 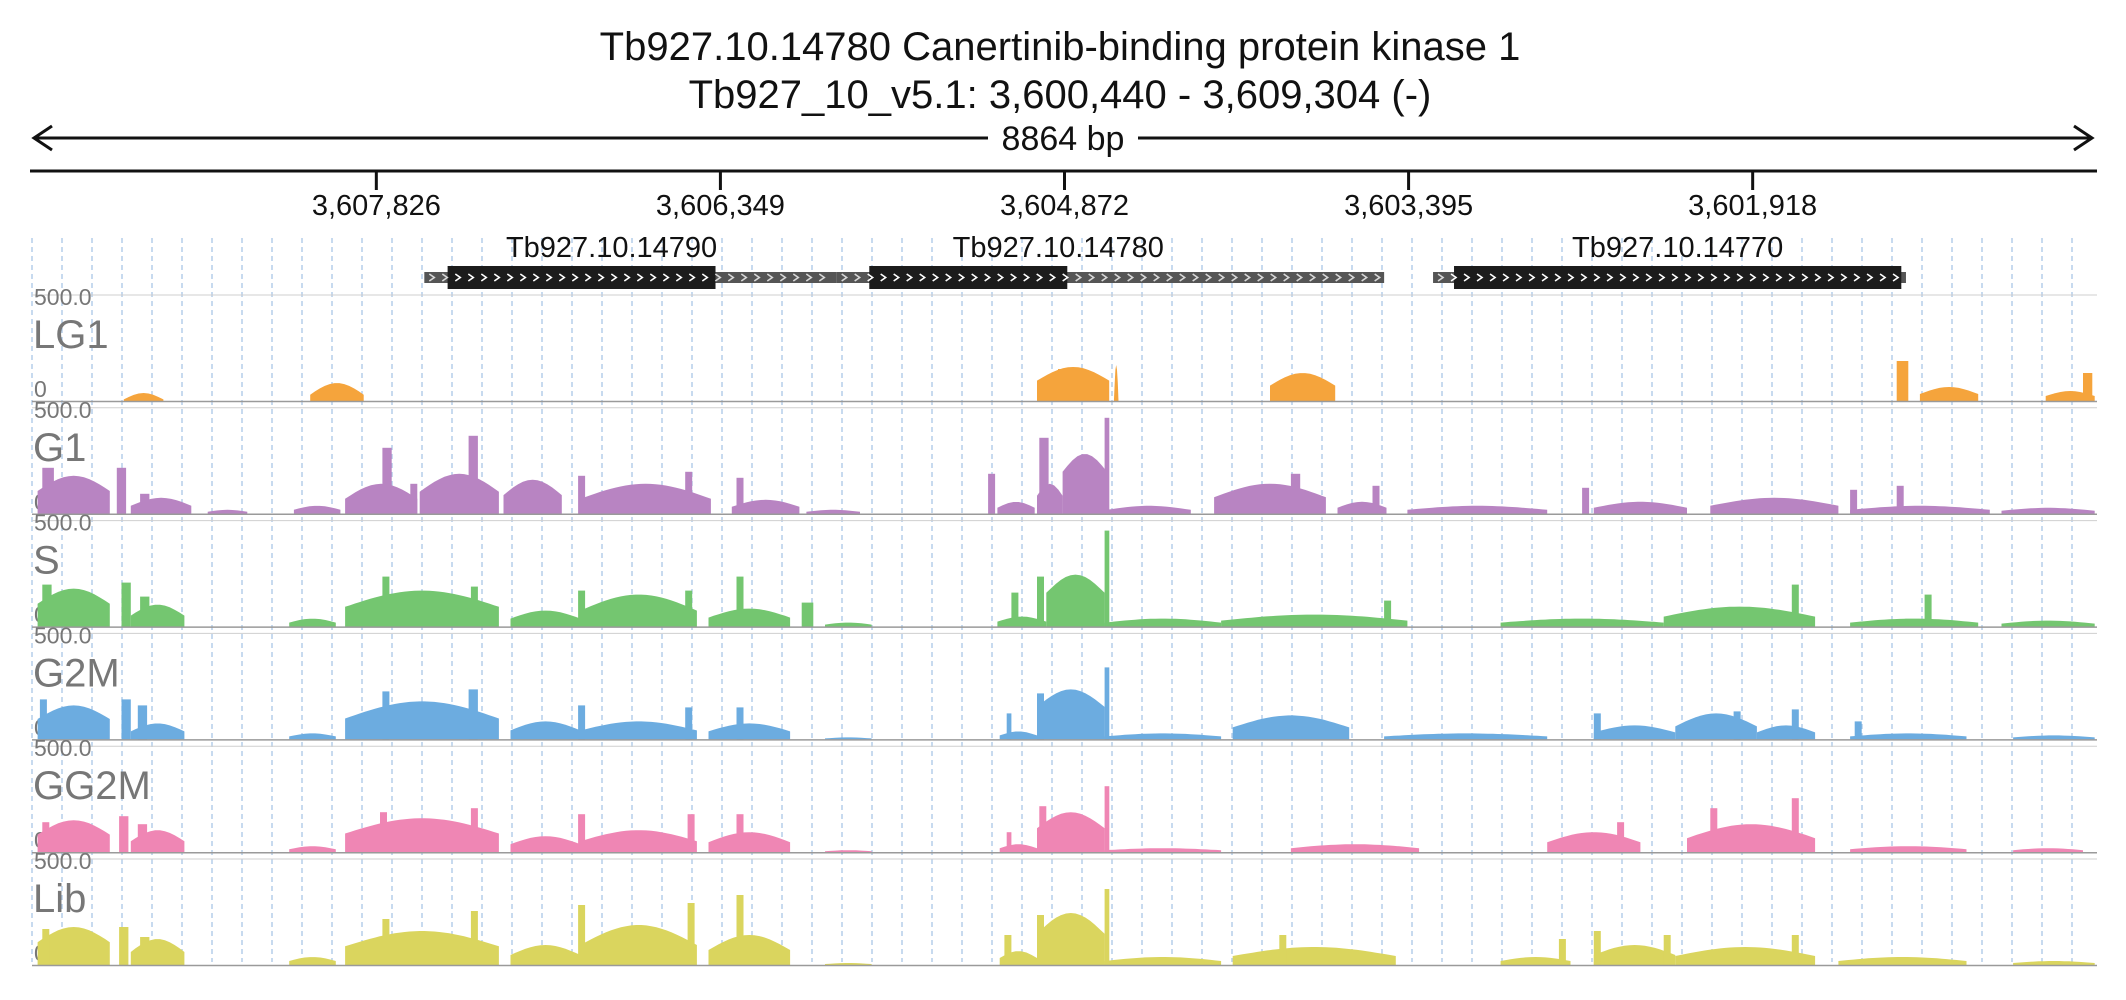 What do you see at coordinates (1064, 206) in the screenshot?
I see `tick-label: 3,604,872` at bounding box center [1064, 206].